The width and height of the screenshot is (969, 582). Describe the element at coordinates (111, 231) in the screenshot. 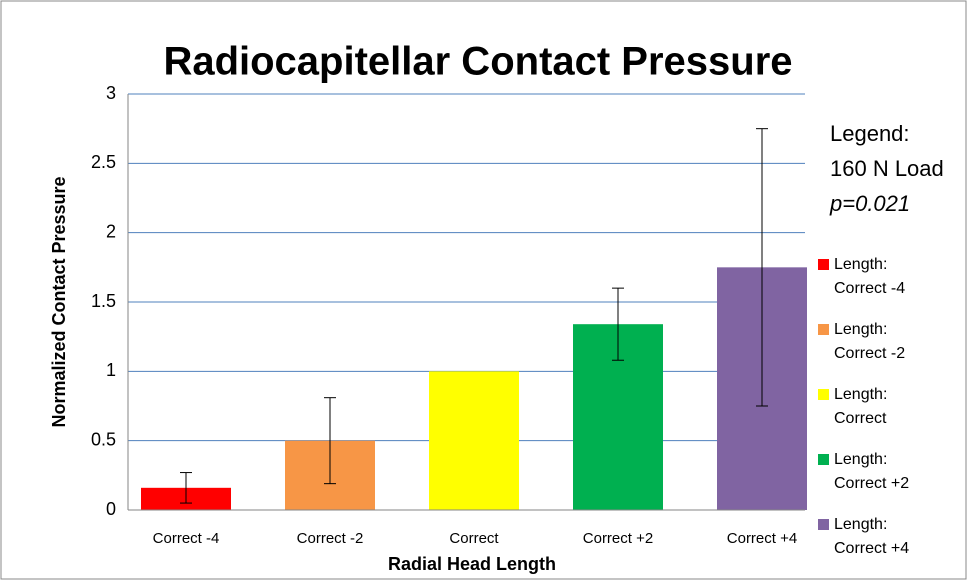

I see `y-tick-label: 2` at that location.